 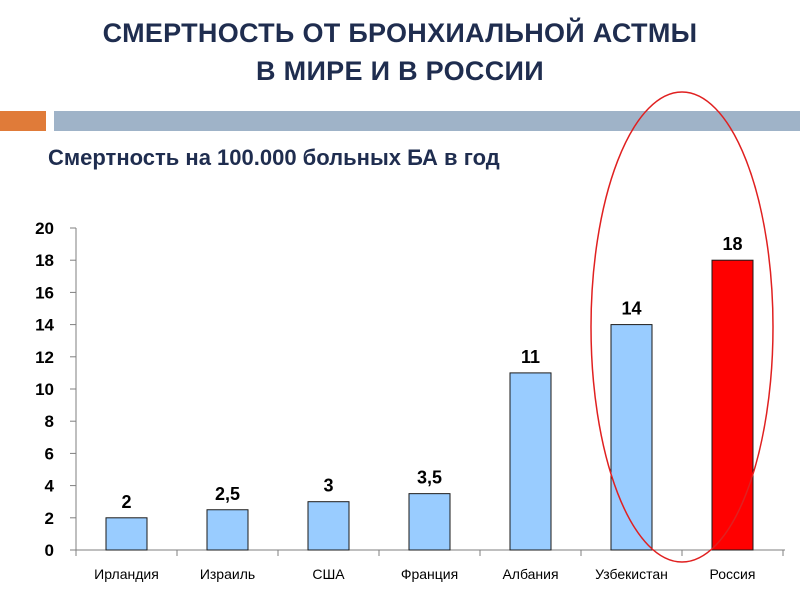 I want to click on slide-title-line-2: В МИРЕ И В РОССИИ, so click(x=400, y=71).